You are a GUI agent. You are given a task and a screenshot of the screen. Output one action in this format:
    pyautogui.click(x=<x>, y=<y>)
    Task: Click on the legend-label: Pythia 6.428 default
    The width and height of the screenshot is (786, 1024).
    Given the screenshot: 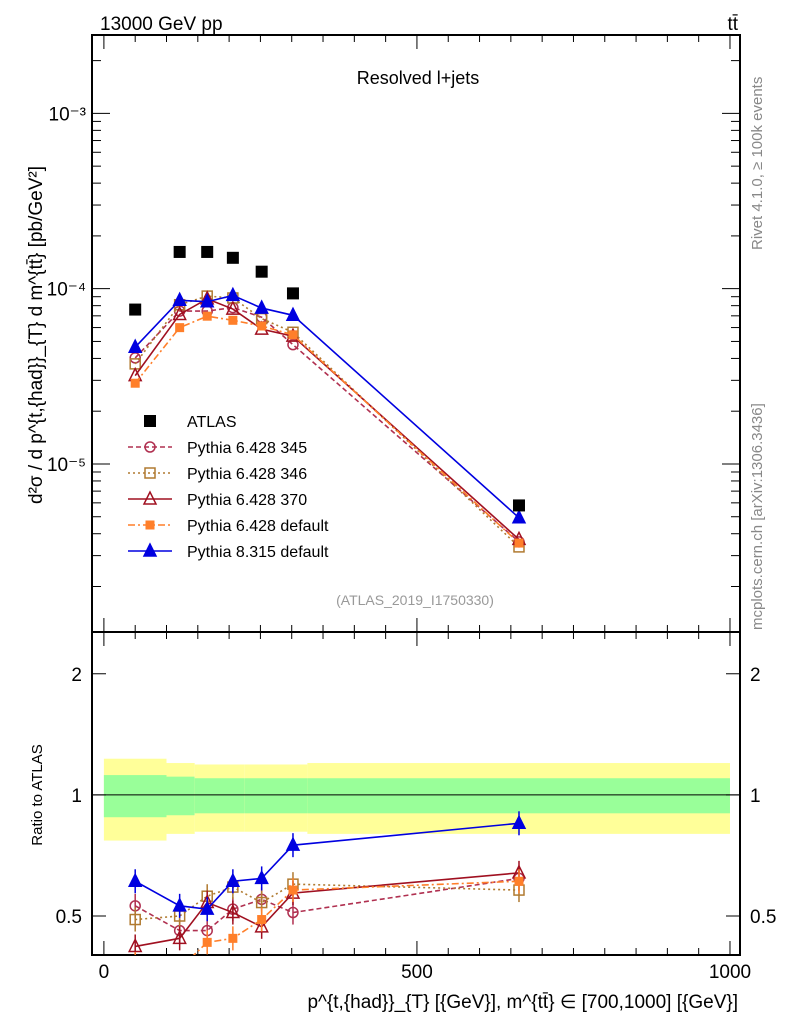 What is the action you would take?
    pyautogui.click(x=258, y=526)
    